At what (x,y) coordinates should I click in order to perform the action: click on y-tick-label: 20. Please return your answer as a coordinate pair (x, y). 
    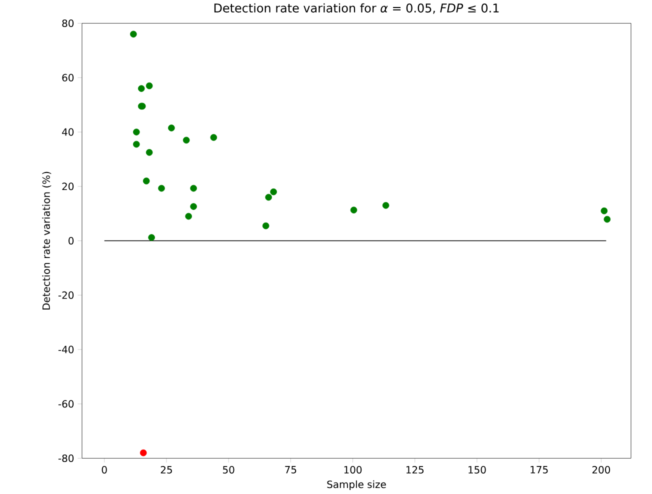
    Looking at the image, I should click on (68, 186).